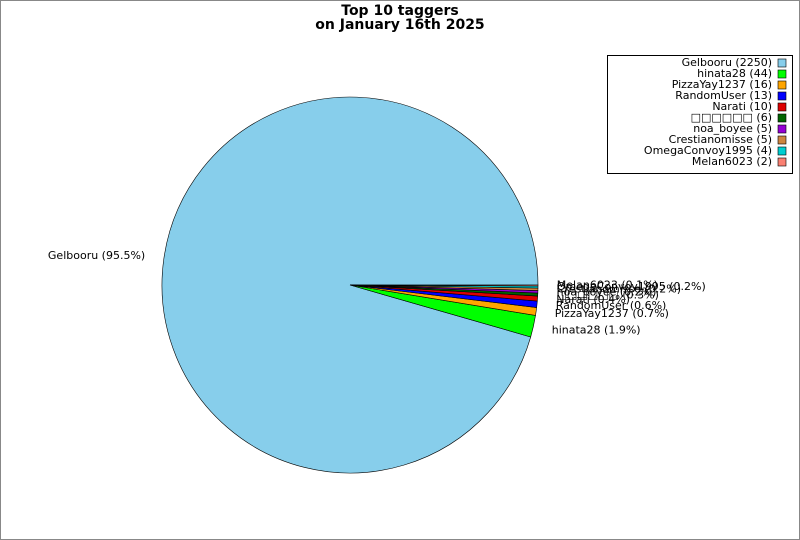 This screenshot has height=540, width=800. I want to click on legend-label: Crestianomisse (5), so click(720, 139).